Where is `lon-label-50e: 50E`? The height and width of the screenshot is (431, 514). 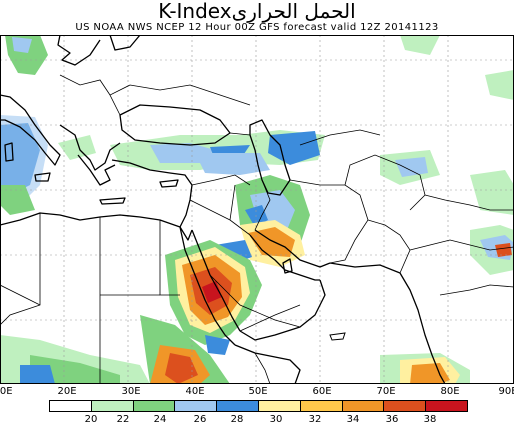
lon-label-50e: 50E is located at coordinates (258, 391).